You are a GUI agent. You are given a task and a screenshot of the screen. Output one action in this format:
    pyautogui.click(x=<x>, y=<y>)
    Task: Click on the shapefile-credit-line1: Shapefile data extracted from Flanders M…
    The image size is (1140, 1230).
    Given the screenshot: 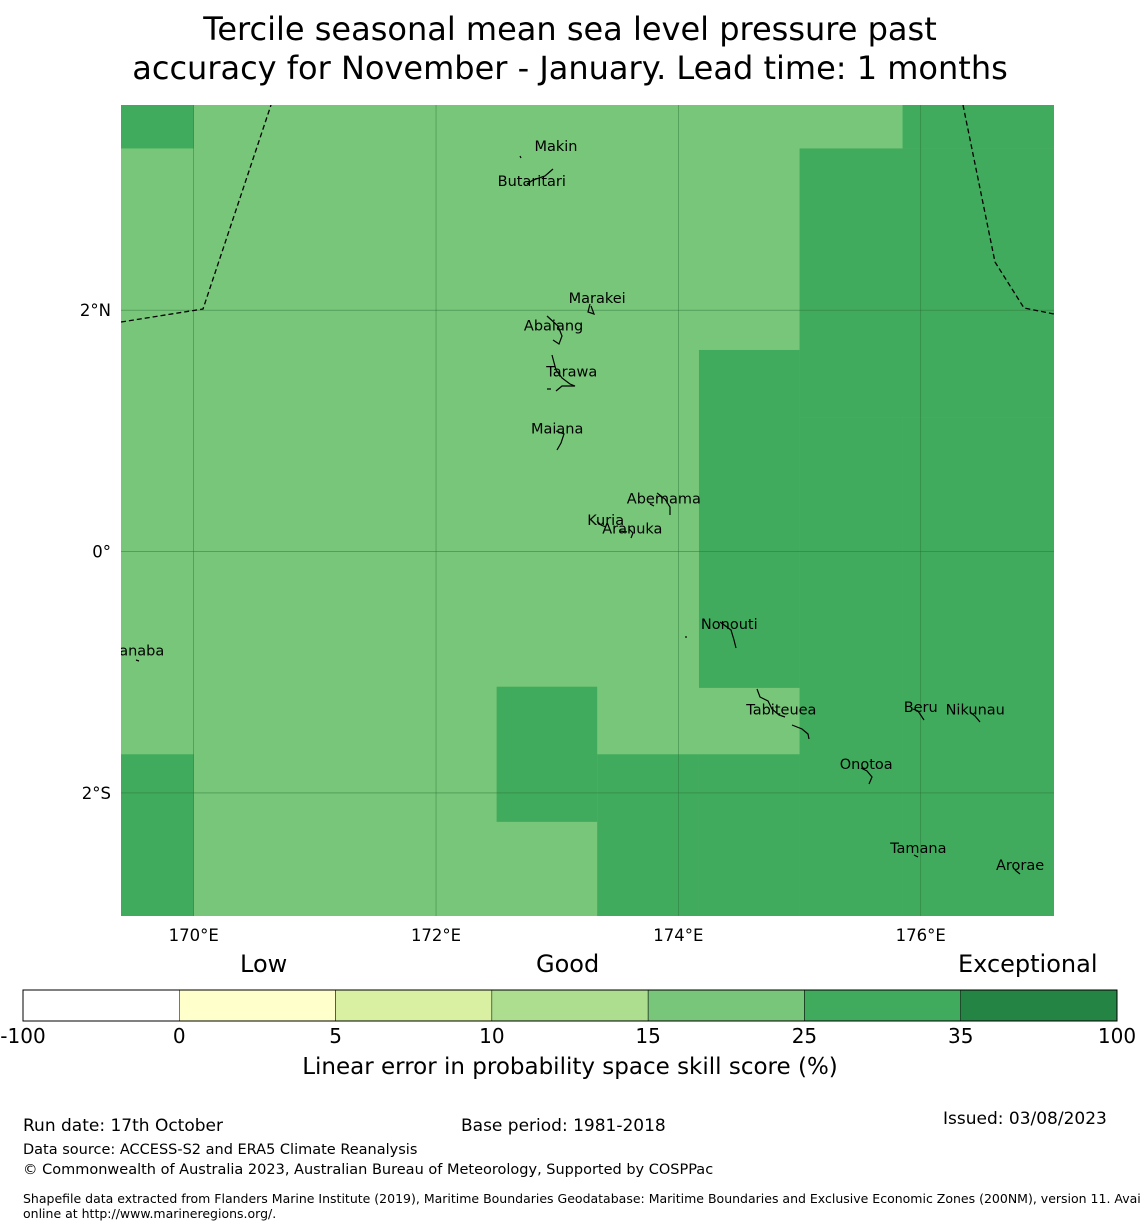 What is the action you would take?
    pyautogui.click(x=581, y=1198)
    